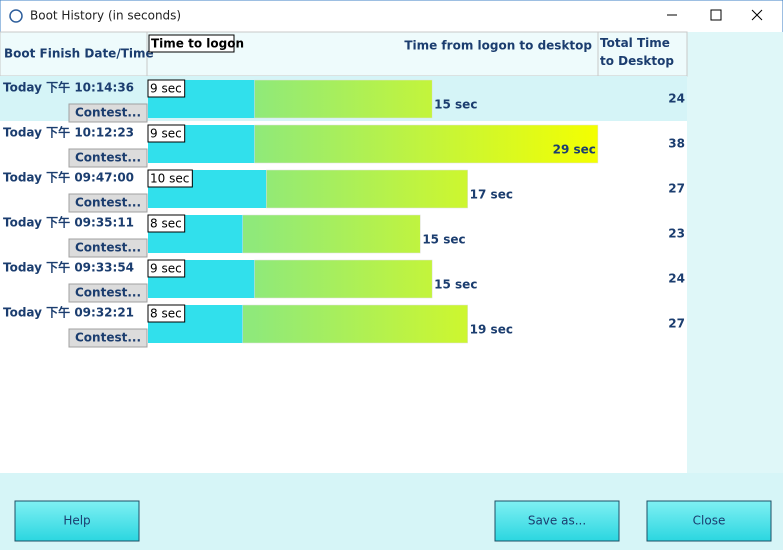 The width and height of the screenshot is (783, 550). I want to click on logon-label: 10 sec, so click(169, 179).